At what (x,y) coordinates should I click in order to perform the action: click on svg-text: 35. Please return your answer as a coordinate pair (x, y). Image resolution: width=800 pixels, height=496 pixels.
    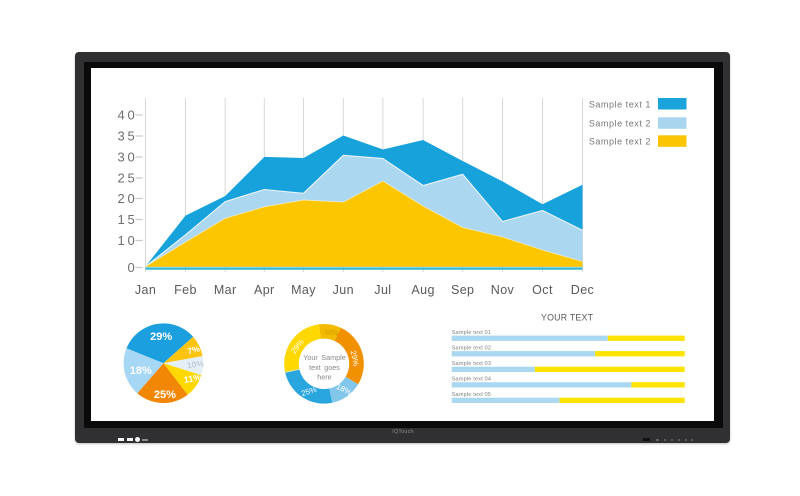
    Looking at the image, I should click on (126, 135).